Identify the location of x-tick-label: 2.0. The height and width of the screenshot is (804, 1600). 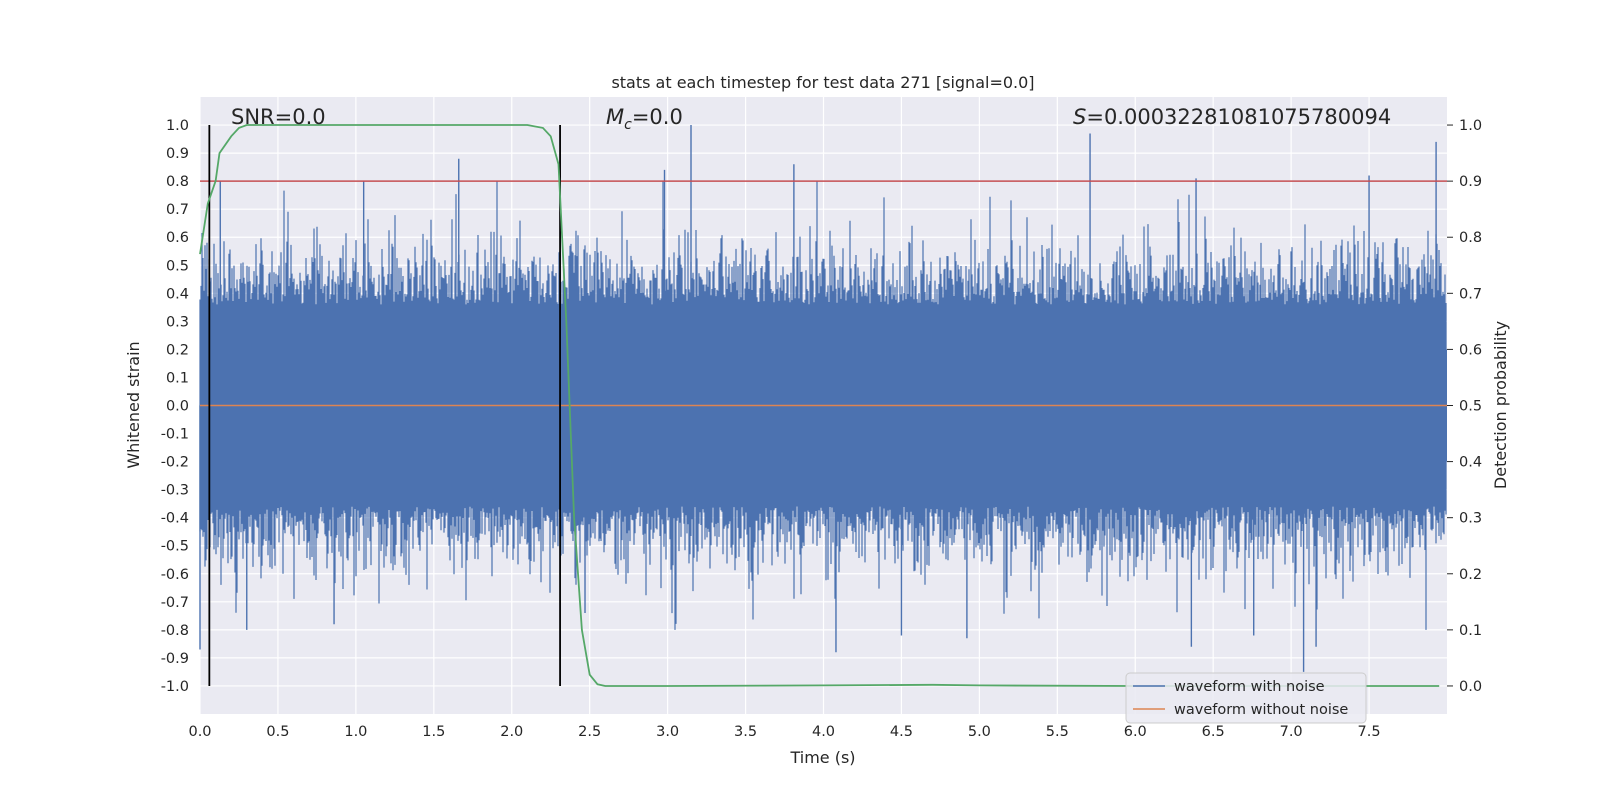
(511, 732).